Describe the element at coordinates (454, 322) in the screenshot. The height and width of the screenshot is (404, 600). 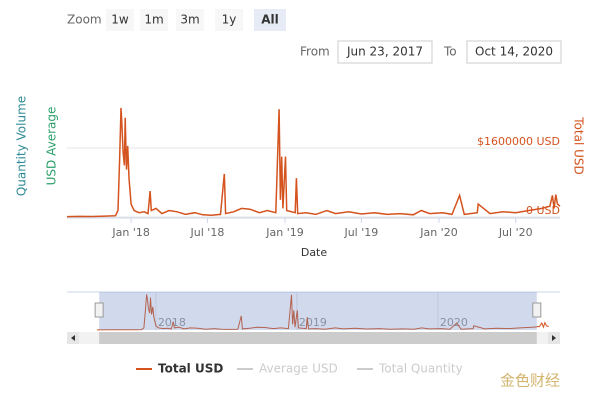
I see `navigator-tick-label: 2020` at that location.